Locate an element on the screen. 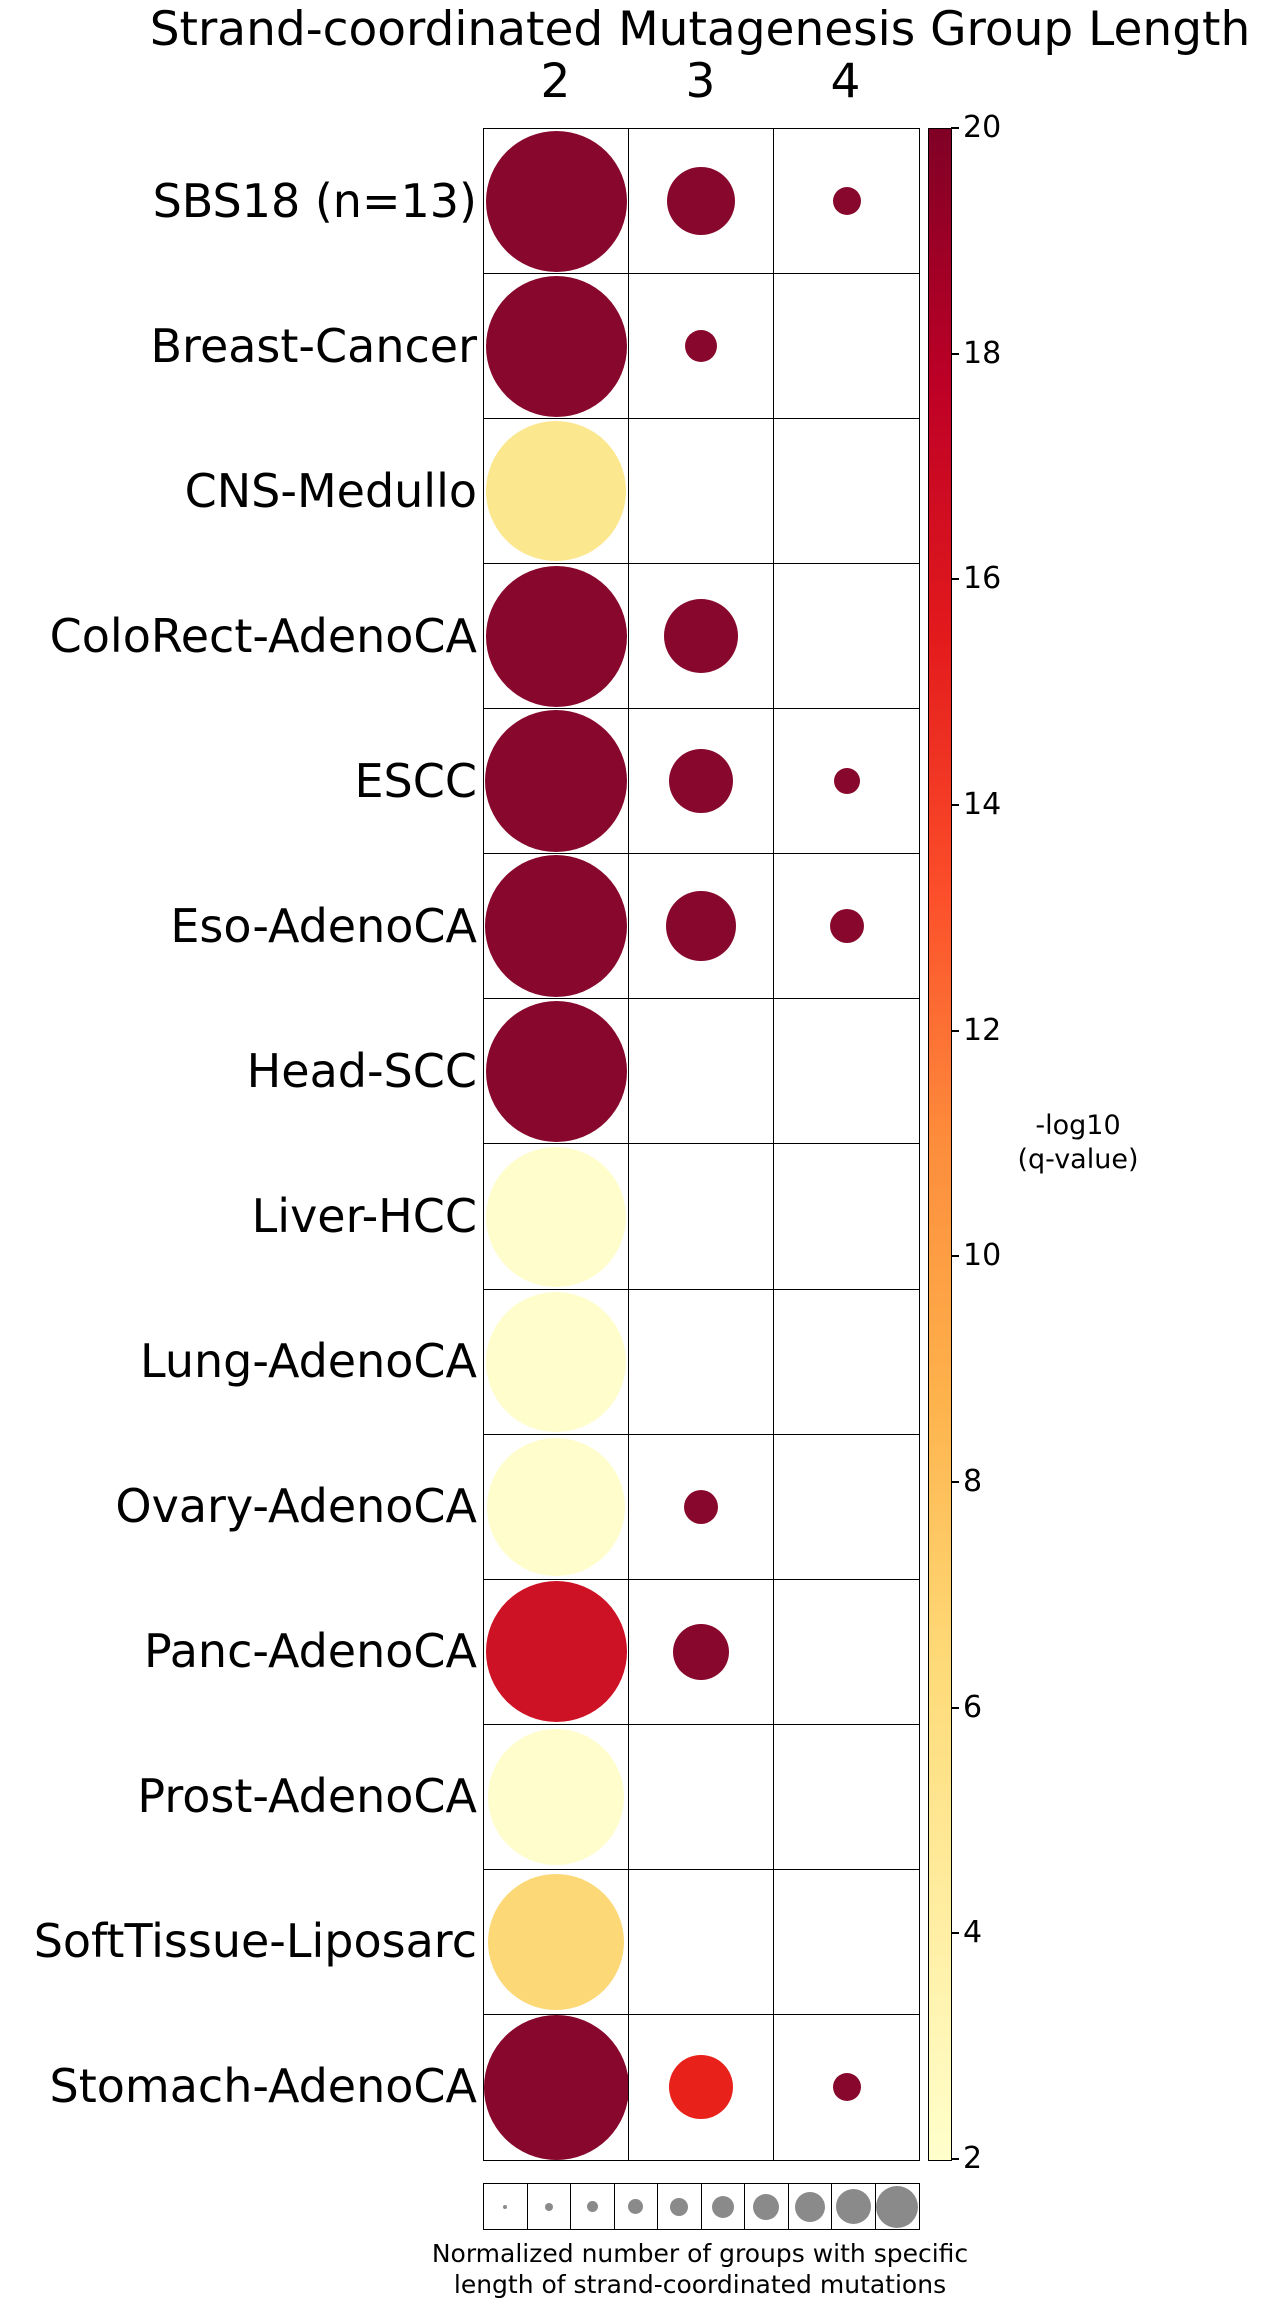 This screenshot has height=2306, width=1279. colorbar-title: -log10 (q-value) is located at coordinates (1078, 1143).